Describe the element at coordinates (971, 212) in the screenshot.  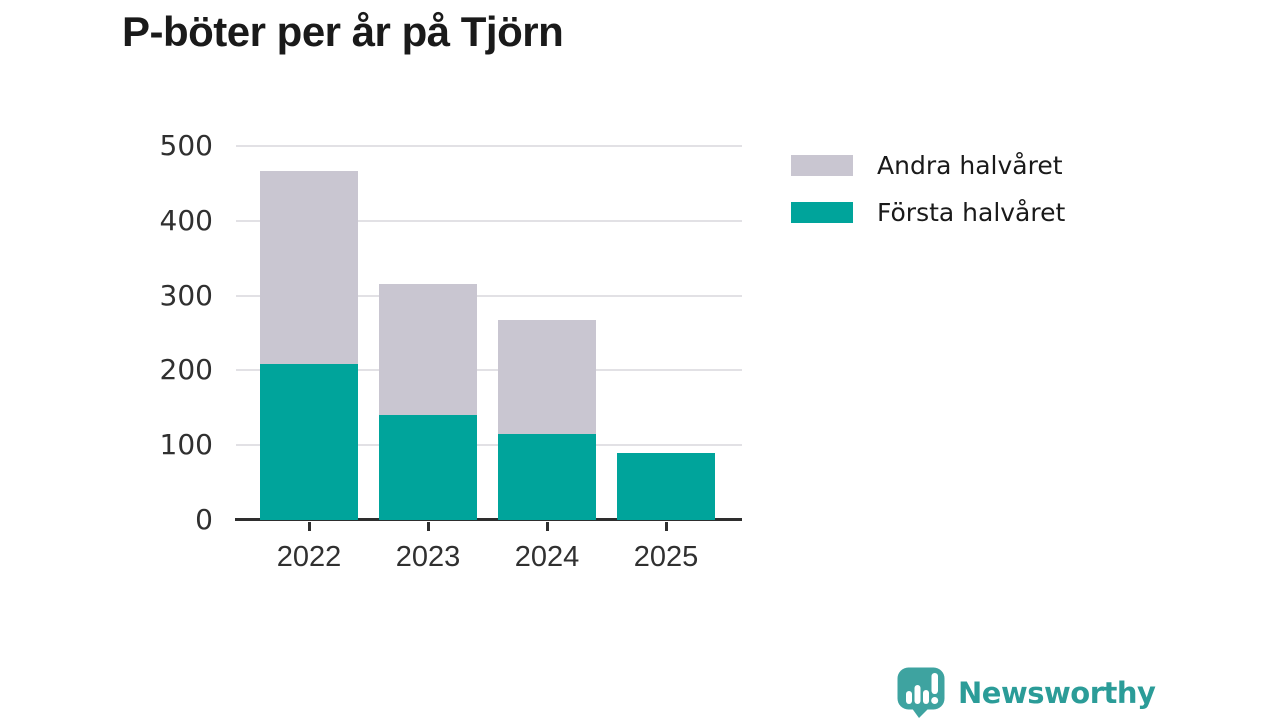
I see `legend-label-forsta-halvaret: Första halvåret` at that location.